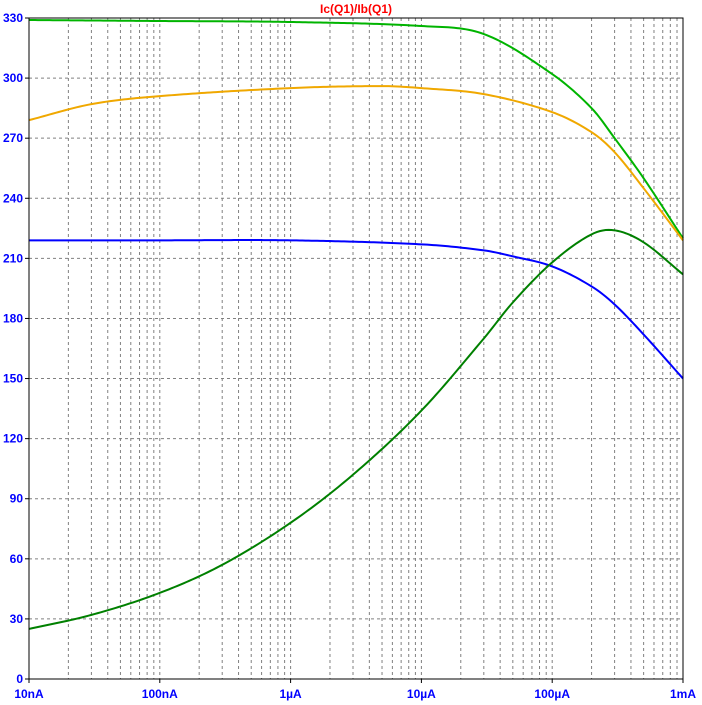 Image resolution: width=702 pixels, height=705 pixels. I want to click on y-tick-label: 330, so click(13, 18).